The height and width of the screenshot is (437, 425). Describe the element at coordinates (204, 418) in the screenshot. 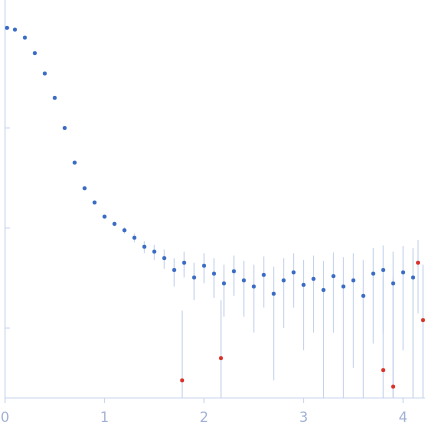

I see `x-tick-label: 2` at that location.